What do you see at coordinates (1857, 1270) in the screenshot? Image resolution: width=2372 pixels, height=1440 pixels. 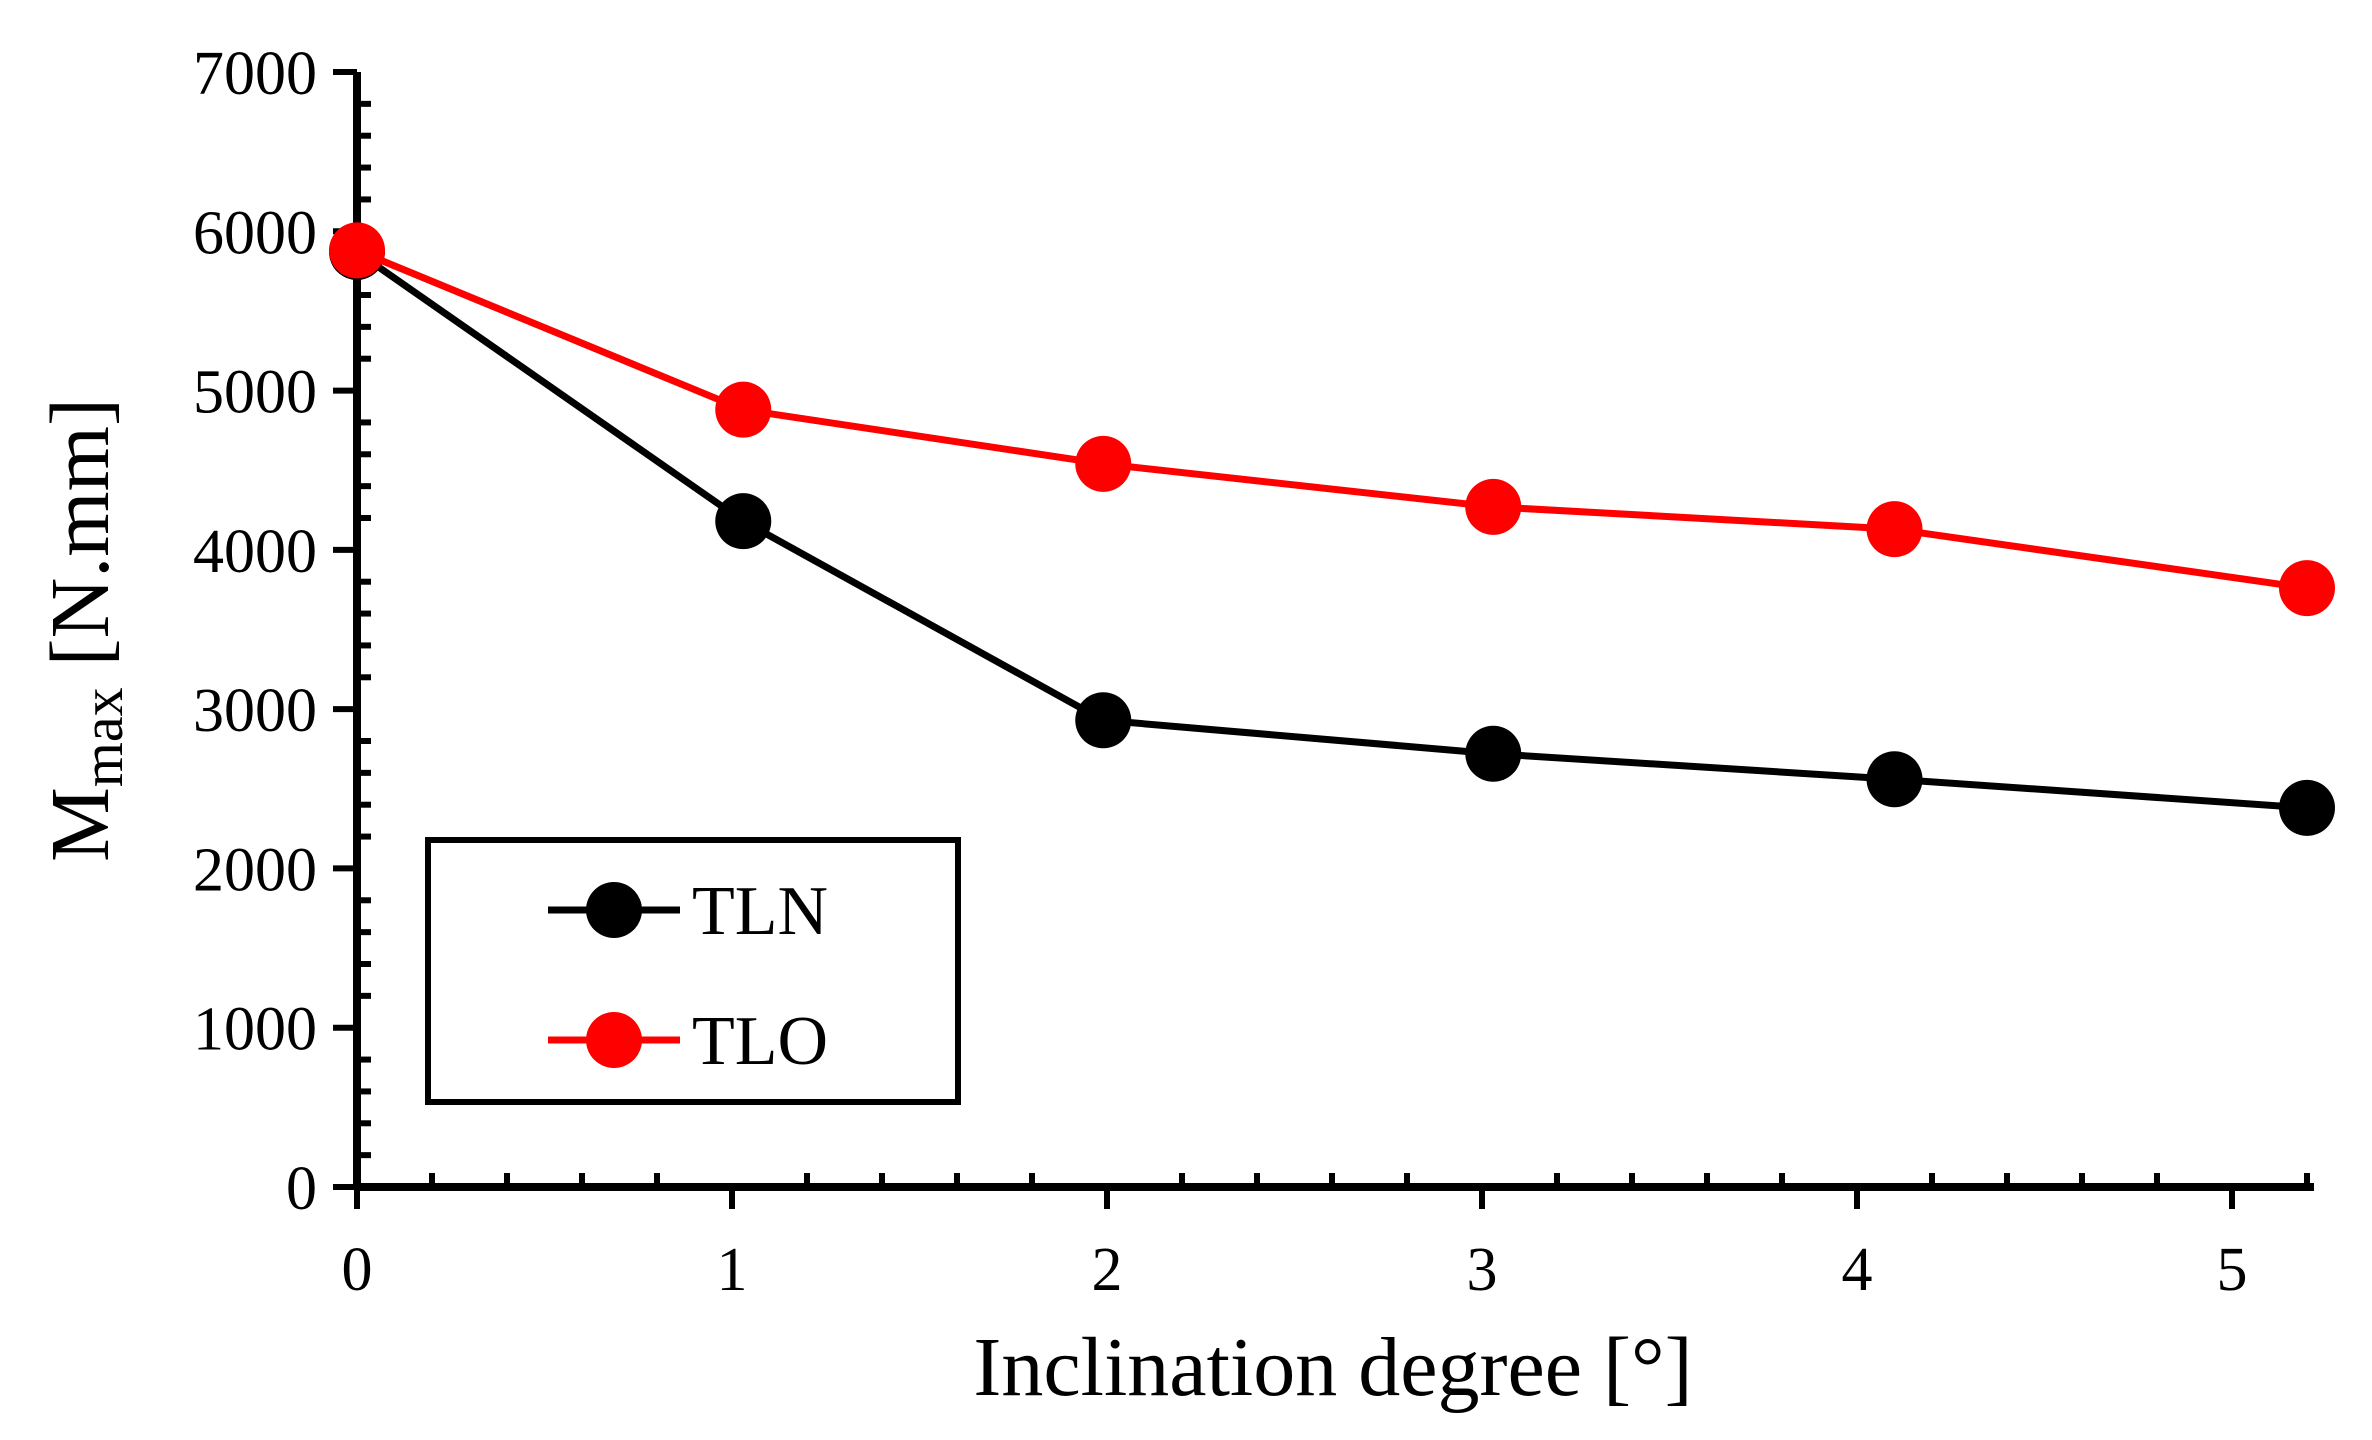 I see `x-tick-label: 4` at bounding box center [1857, 1270].